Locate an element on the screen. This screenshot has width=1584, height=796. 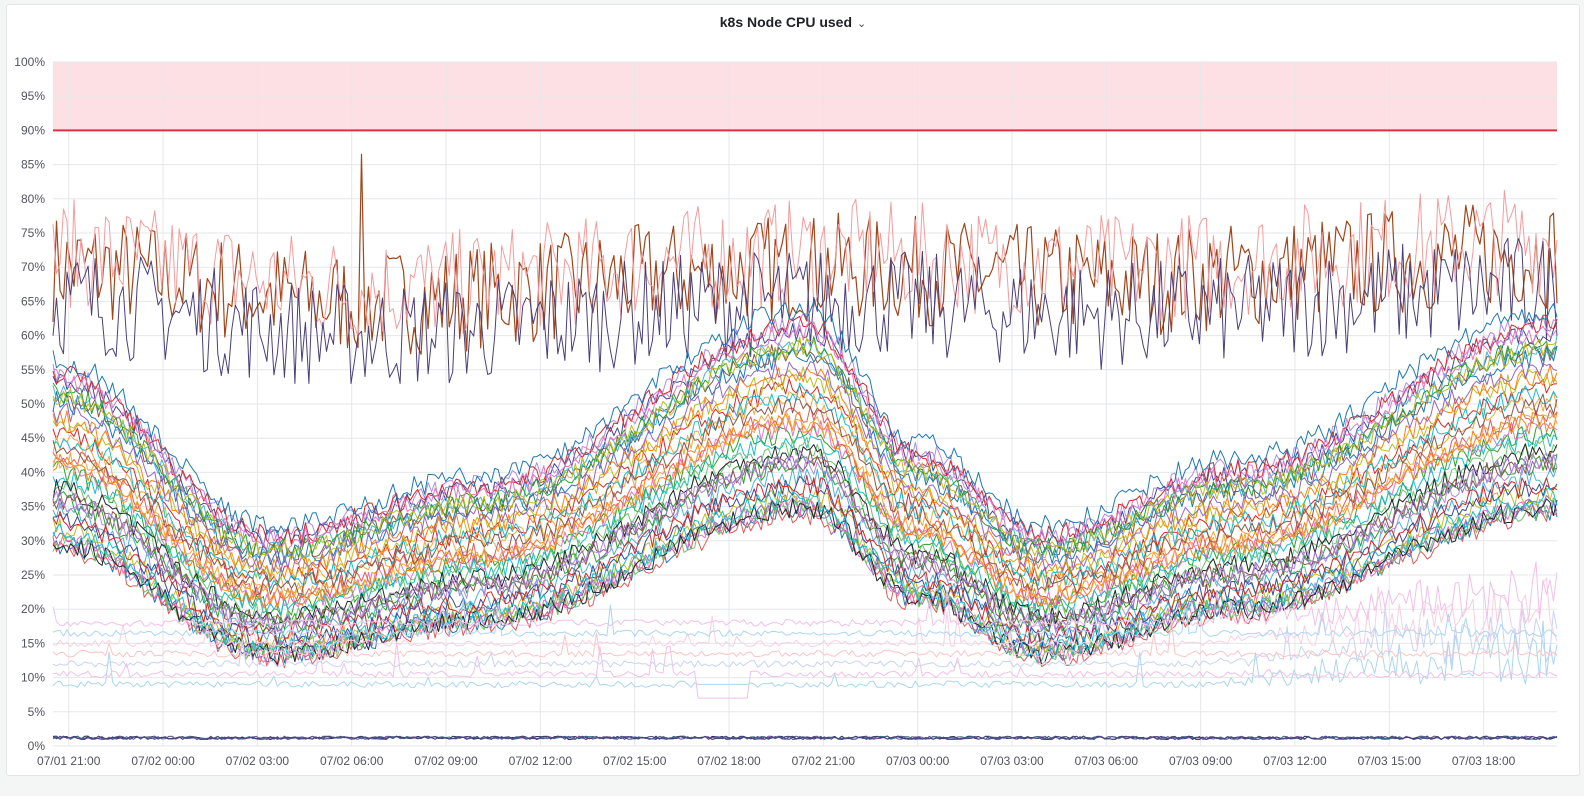
x-tick-label: 07/03 18:00 is located at coordinates (1484, 761).